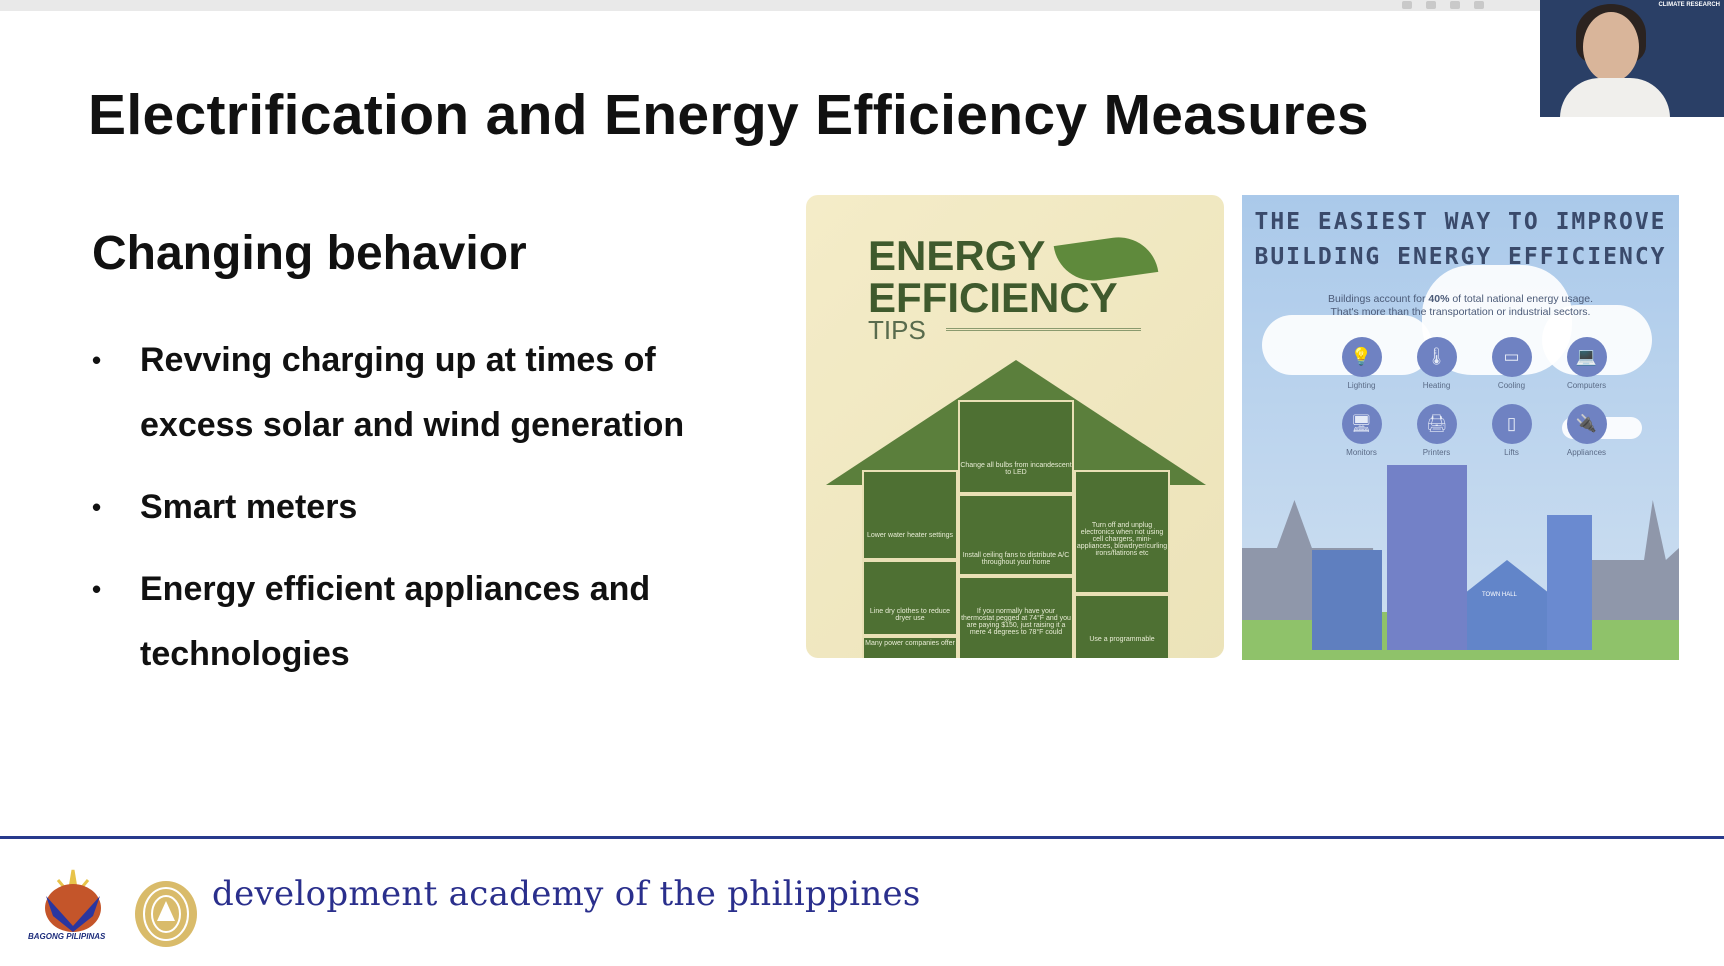 This screenshot has height=966, width=1724. Describe the element at coordinates (1511, 357) in the screenshot. I see `air-conditioner-icon: ▭` at that location.